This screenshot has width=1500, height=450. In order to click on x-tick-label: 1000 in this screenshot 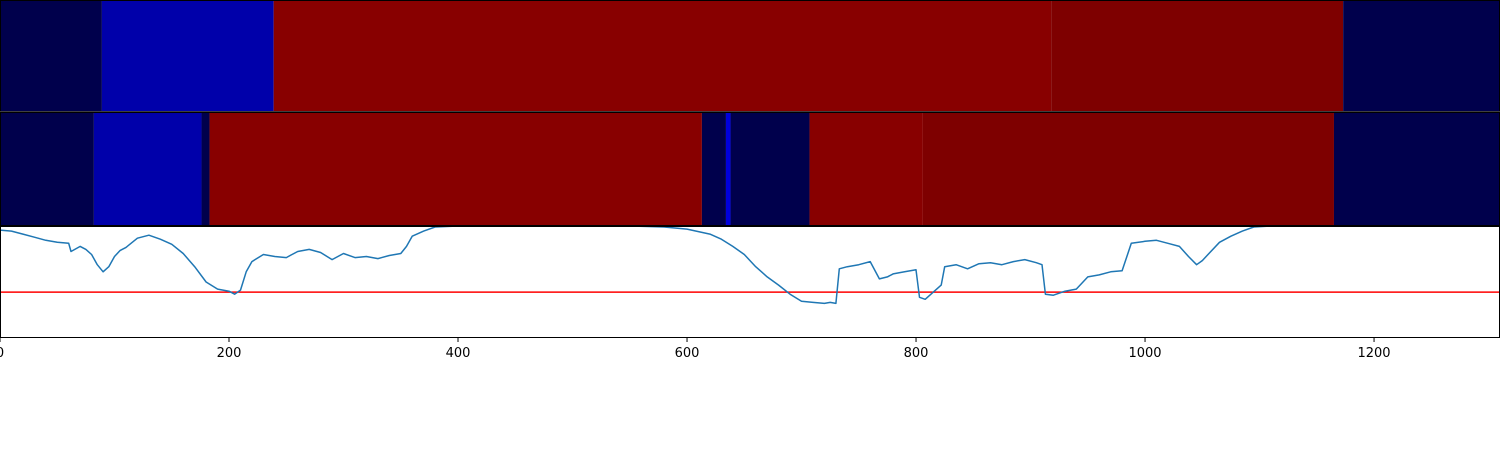, I will do `click(1144, 353)`.